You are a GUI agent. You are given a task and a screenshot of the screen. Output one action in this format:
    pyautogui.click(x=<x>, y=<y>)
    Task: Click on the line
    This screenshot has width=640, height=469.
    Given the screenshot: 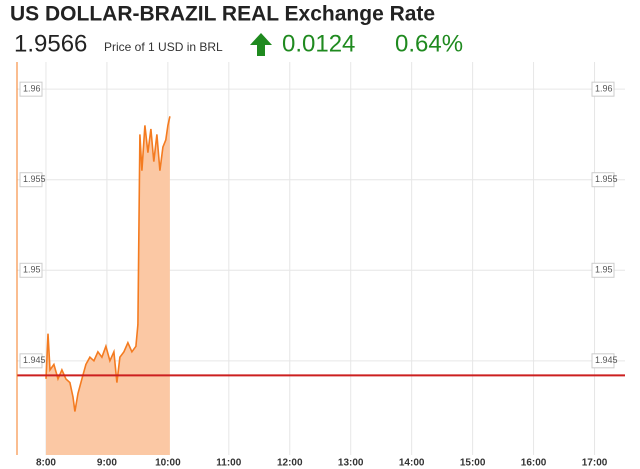 What is the action you would take?
    pyautogui.click(x=108, y=264)
    